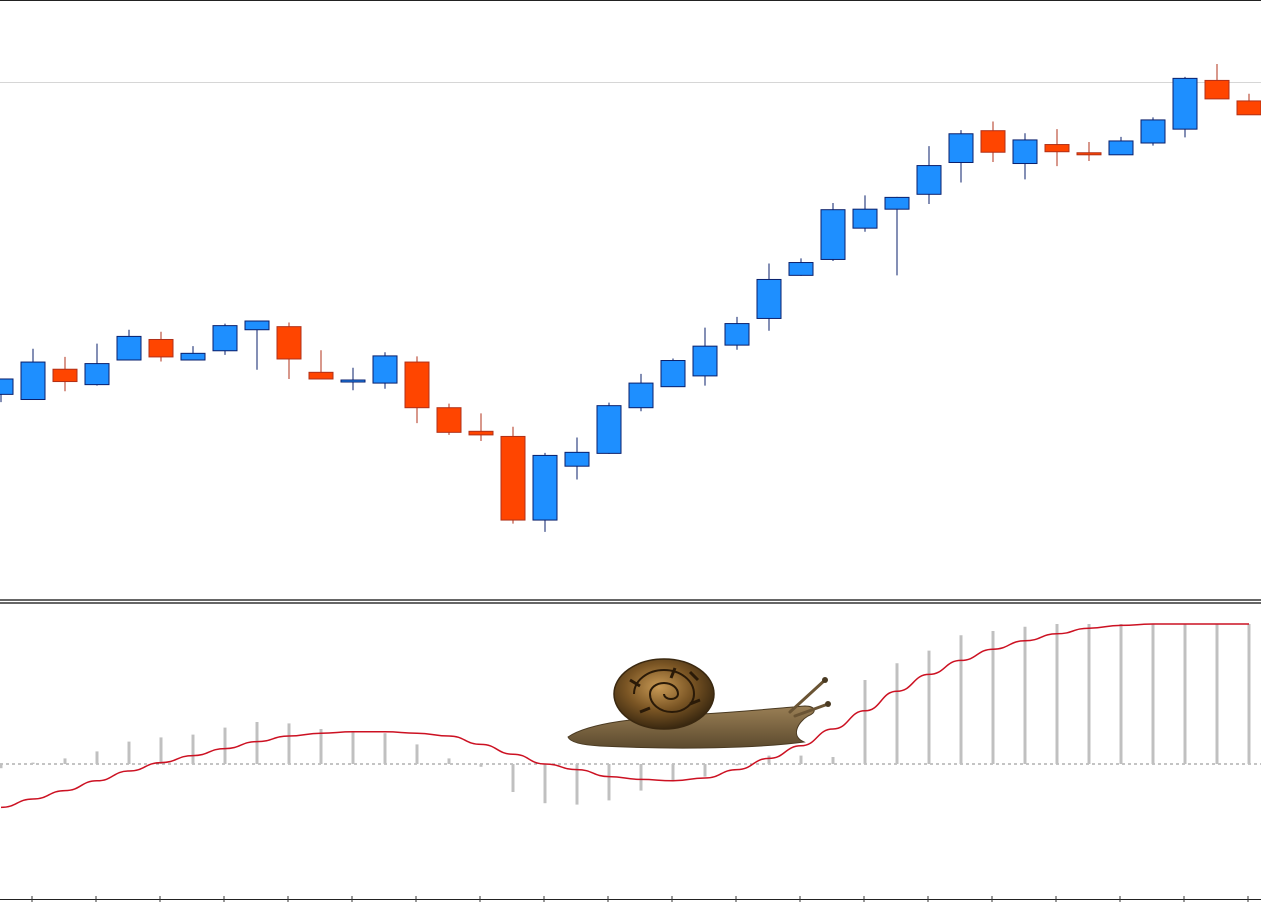 This screenshot has width=1261, height=902. What do you see at coordinates (699, 703) in the screenshot?
I see `snail-image` at bounding box center [699, 703].